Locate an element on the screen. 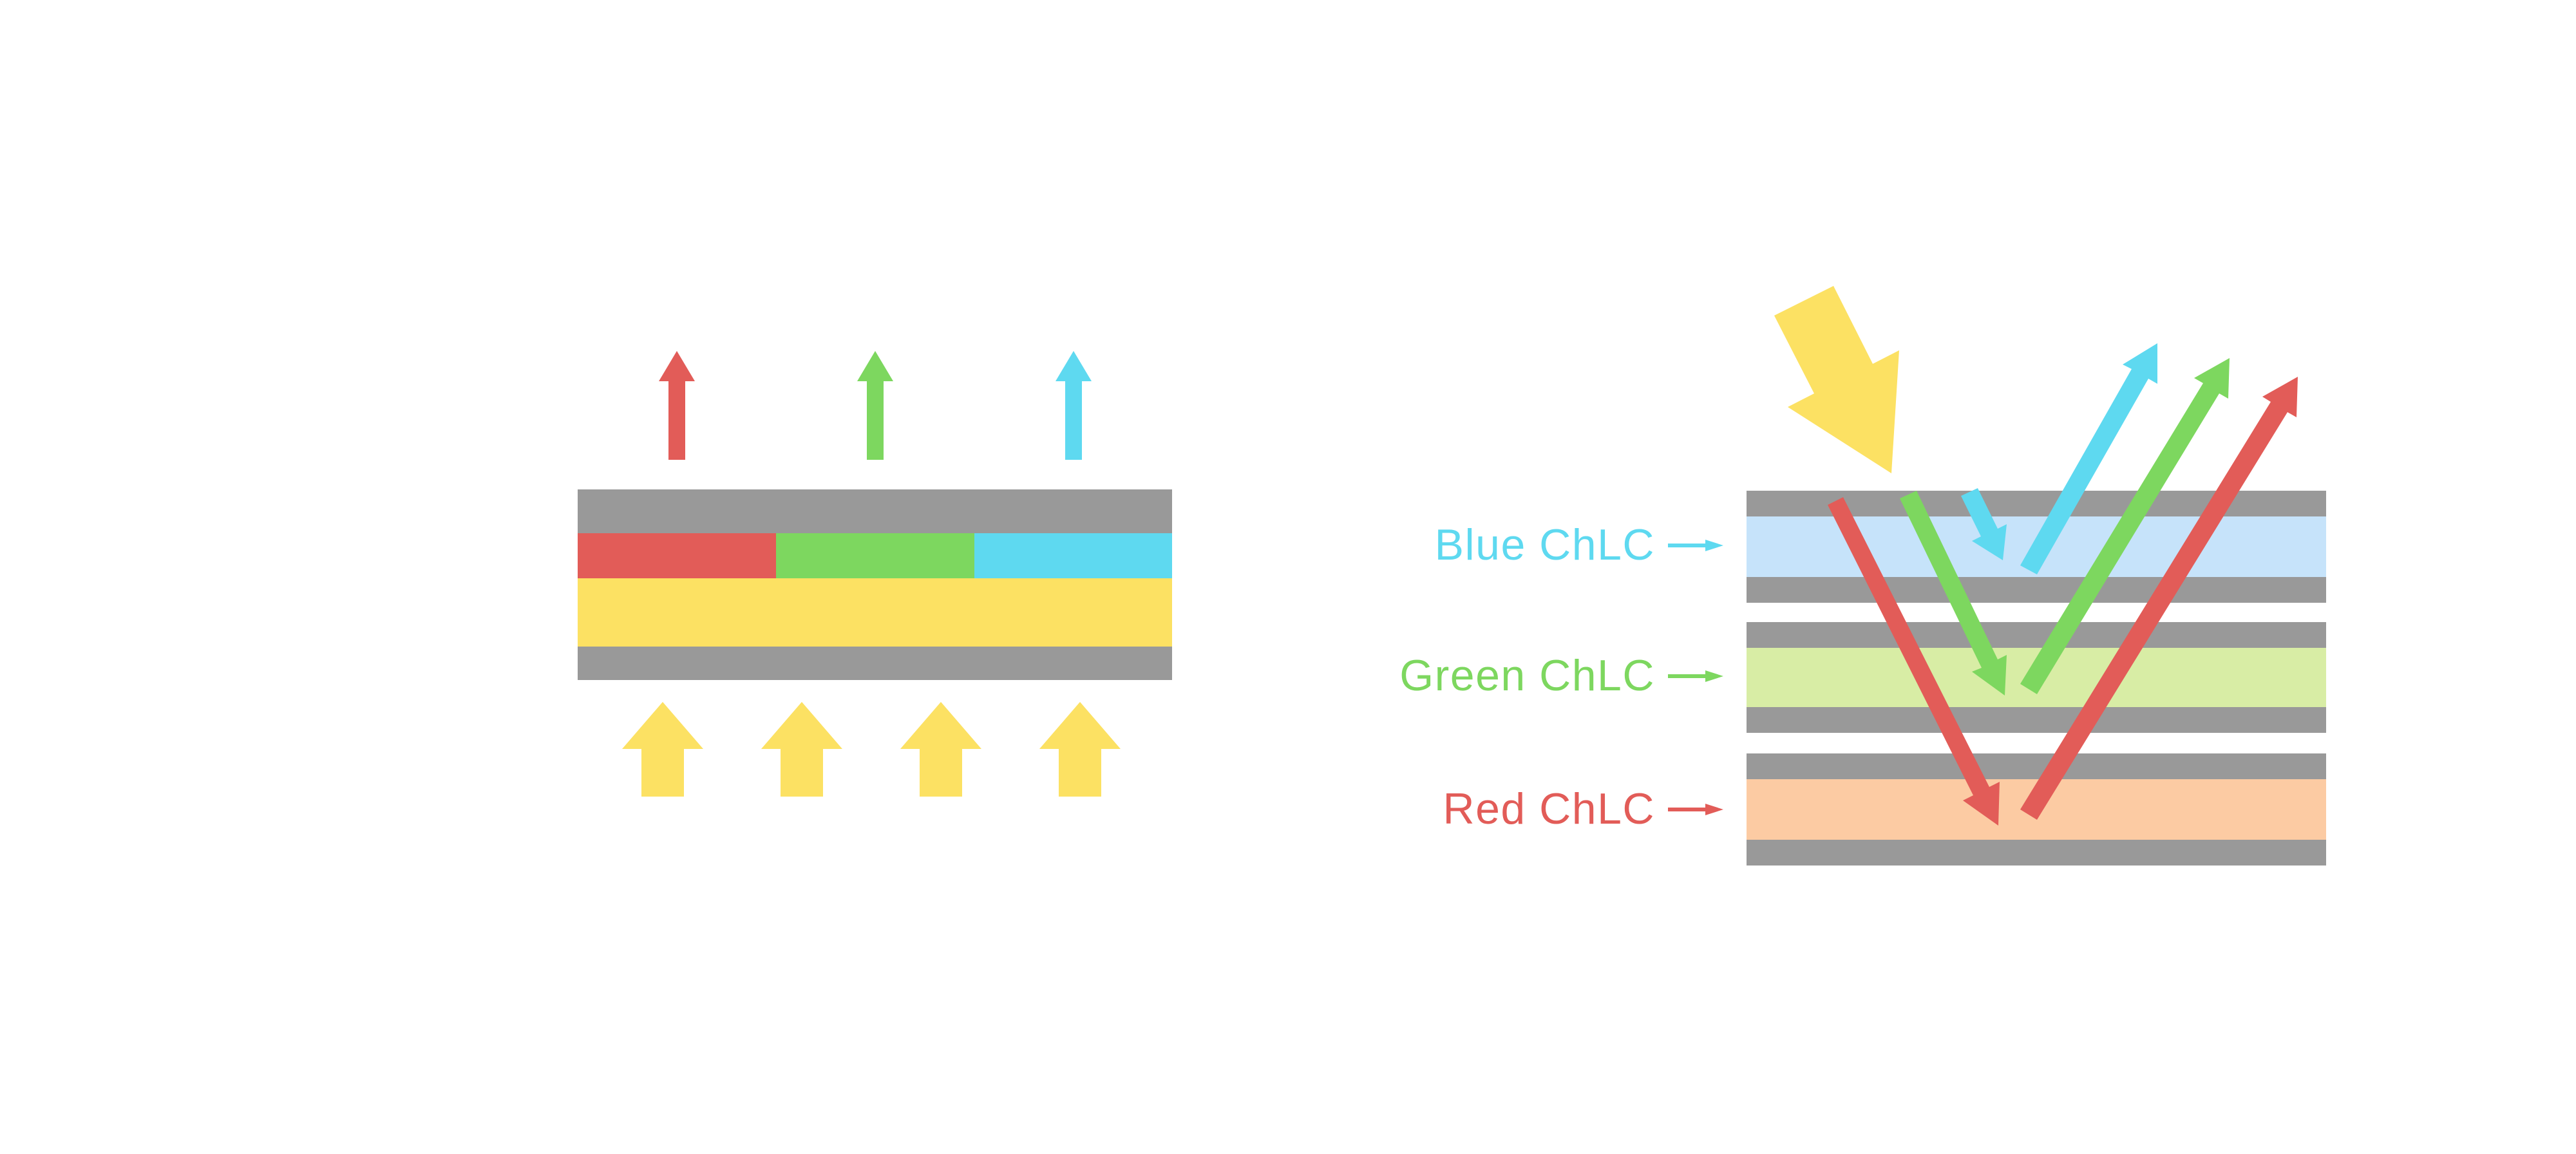 The height and width of the screenshot is (1154, 2576). cyan-emitted-light-arrow-icon is located at coordinates (1074, 405).